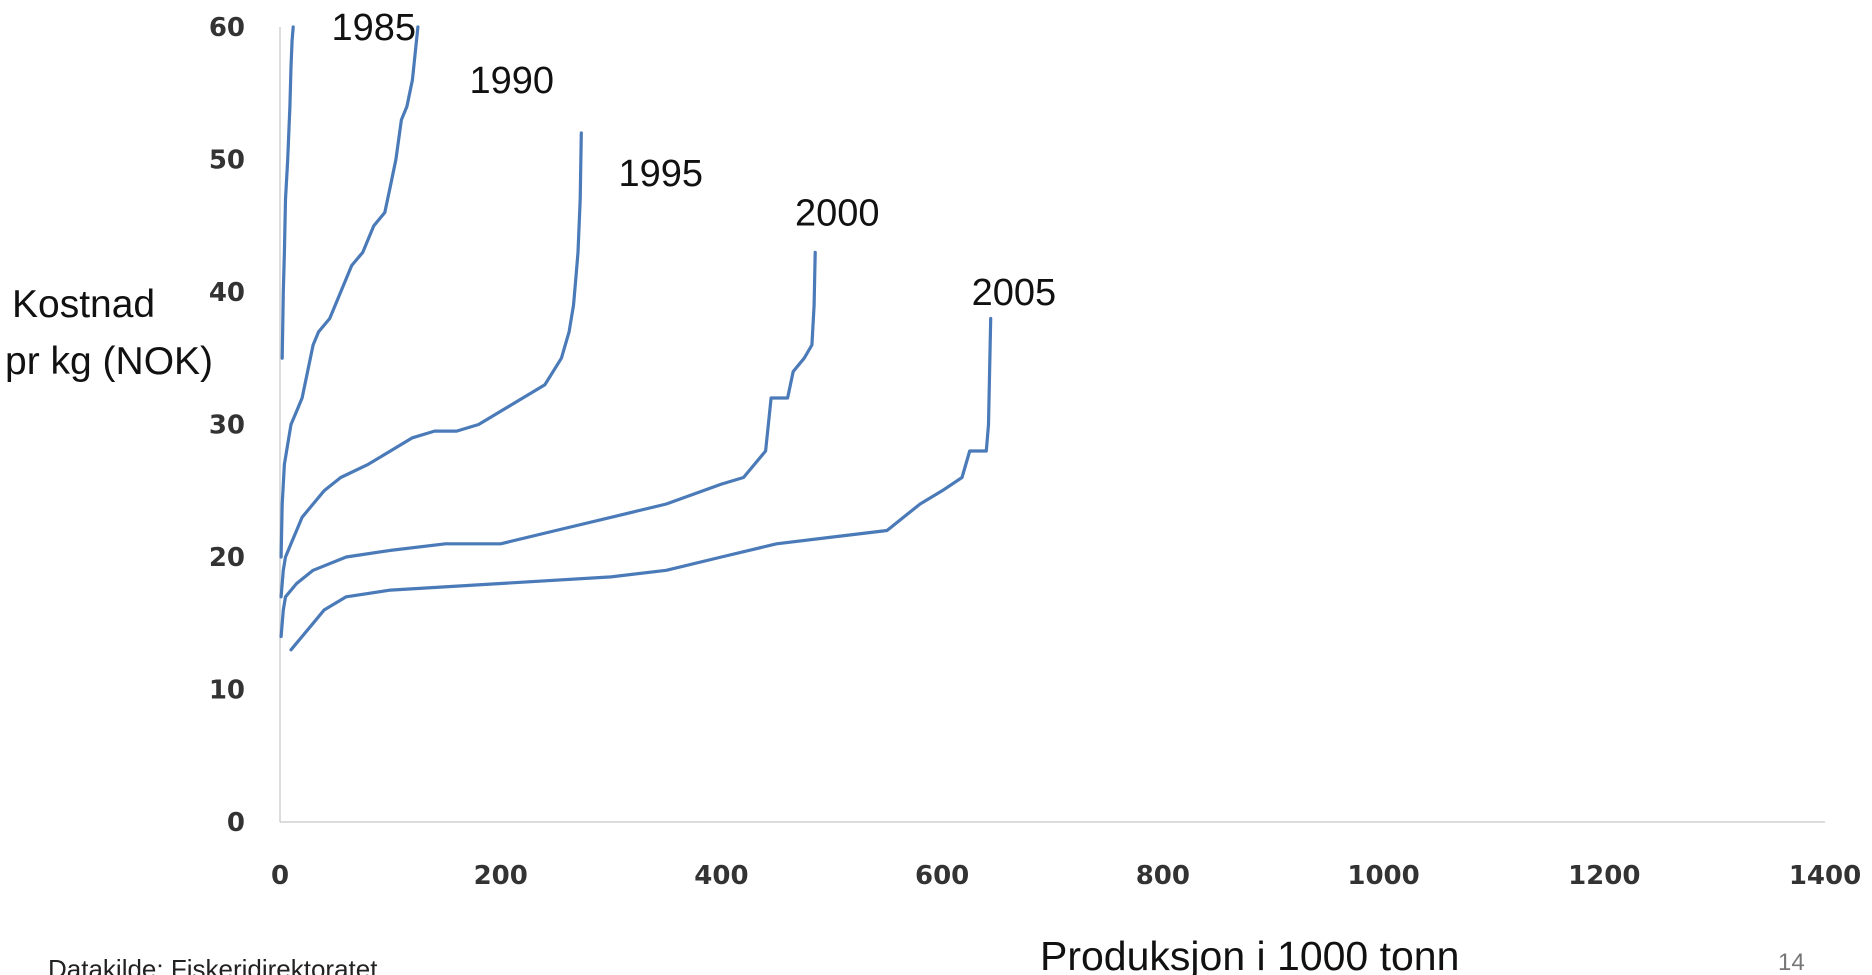 The width and height of the screenshot is (1872, 975). Describe the element at coordinates (349, 292) in the screenshot. I see `series-line-1990` at that location.